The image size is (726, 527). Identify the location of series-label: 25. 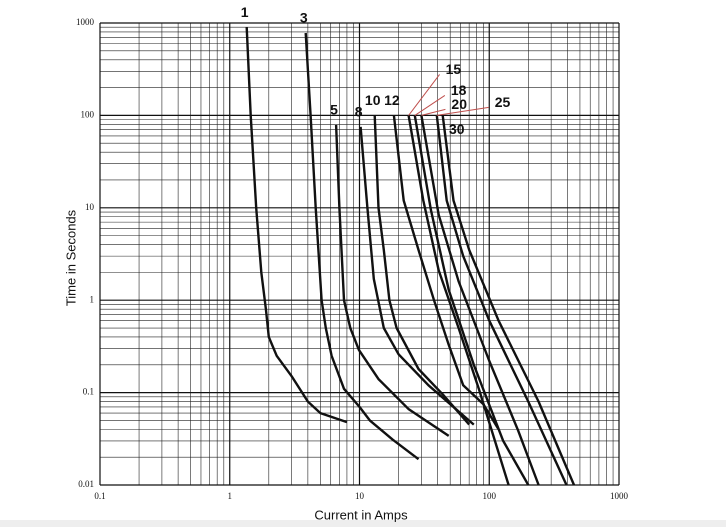
(503, 102).